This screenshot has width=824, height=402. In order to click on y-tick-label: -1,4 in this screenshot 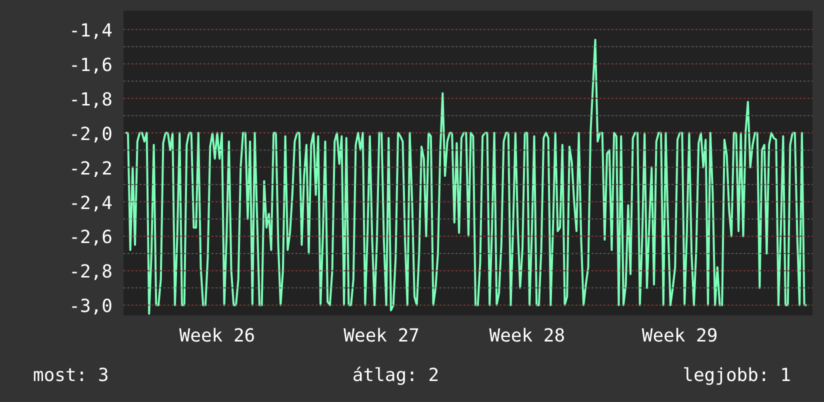, I will do `click(91, 31)`.